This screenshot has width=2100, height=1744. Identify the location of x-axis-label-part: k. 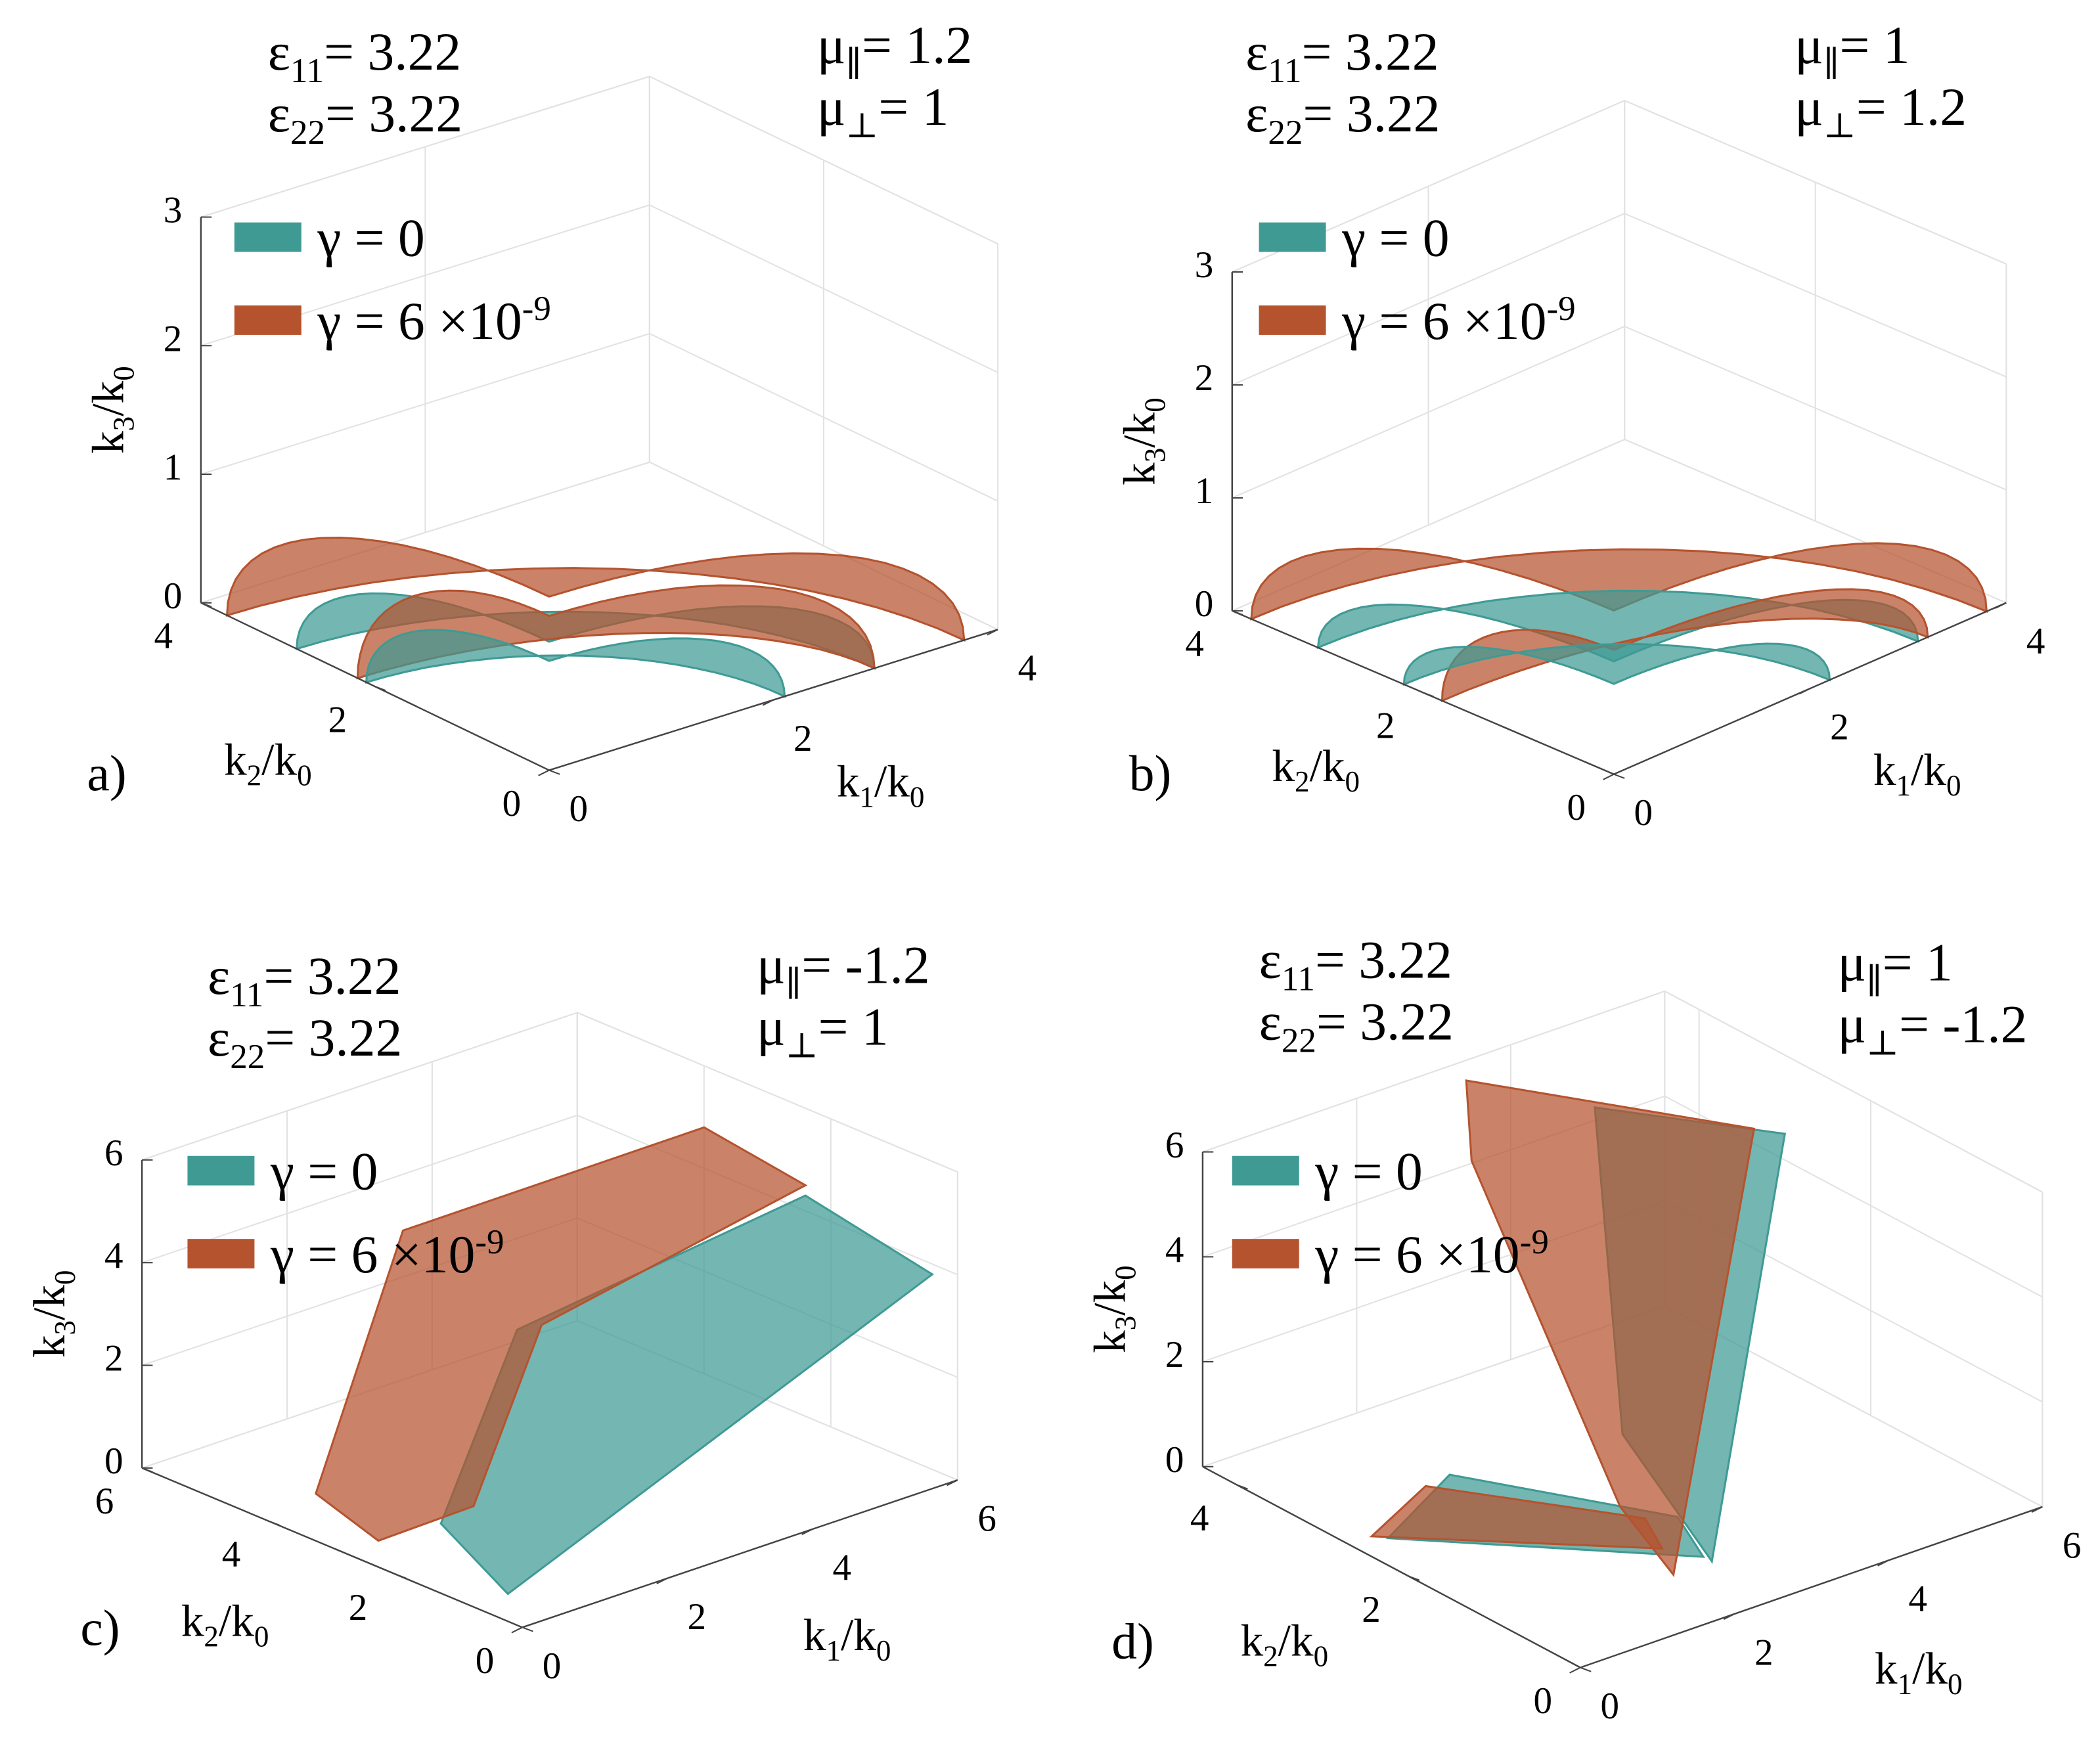
(1887, 1668).